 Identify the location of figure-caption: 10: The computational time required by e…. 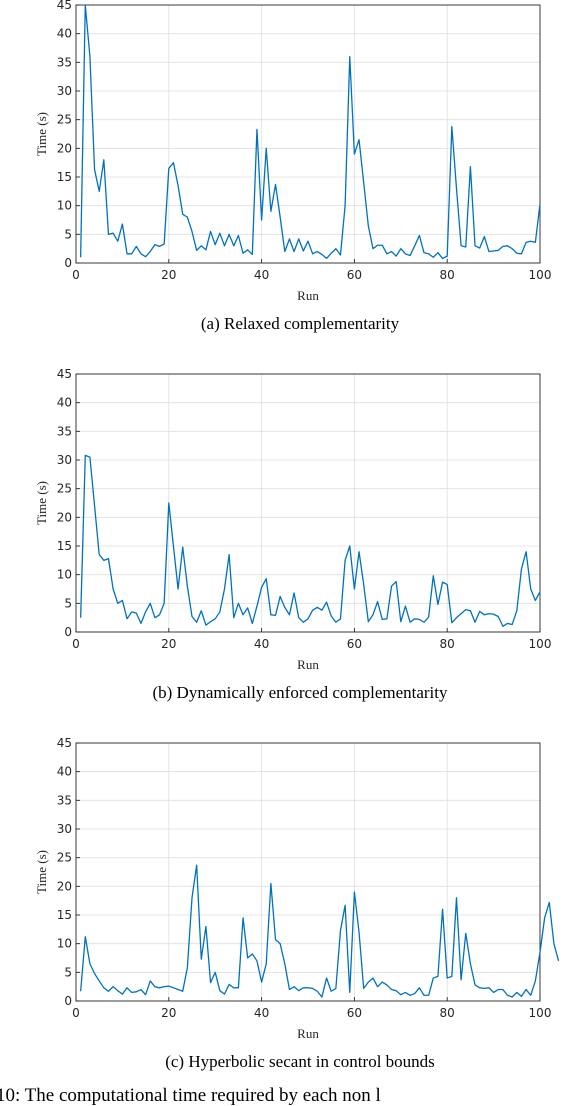
(190, 1095).